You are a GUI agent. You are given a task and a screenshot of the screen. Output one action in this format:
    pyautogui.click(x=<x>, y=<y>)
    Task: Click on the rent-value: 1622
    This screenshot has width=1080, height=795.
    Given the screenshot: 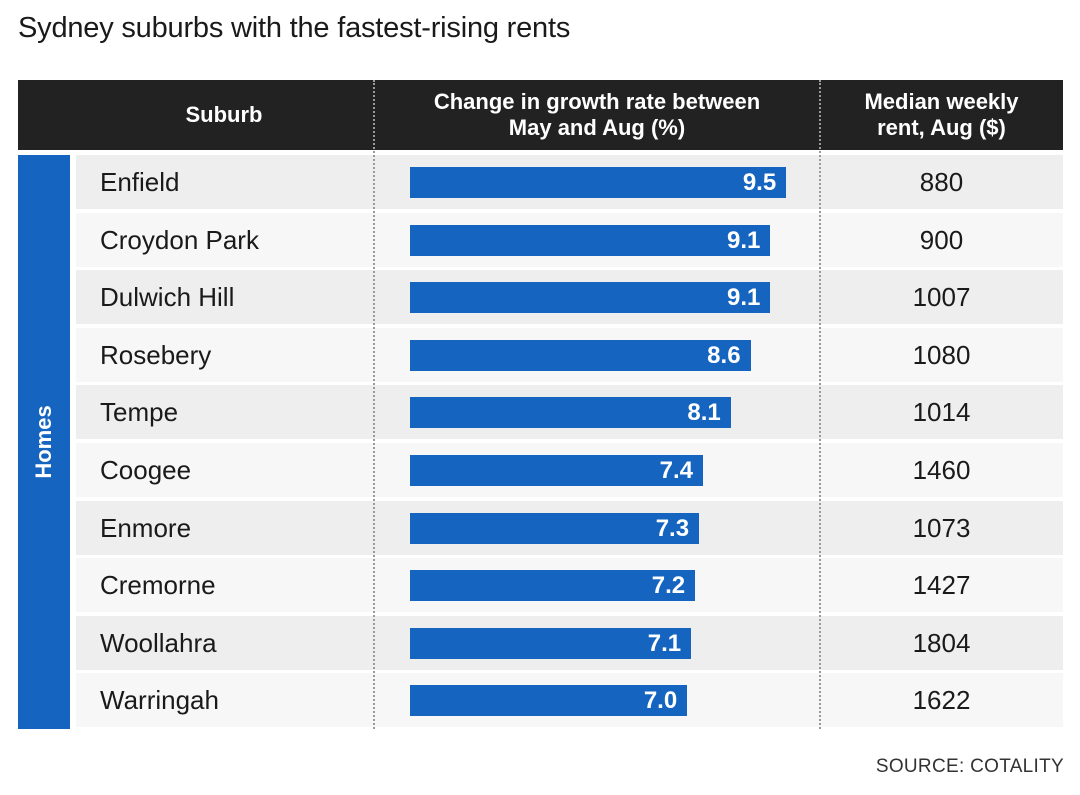 What is the action you would take?
    pyautogui.click(x=941, y=700)
    